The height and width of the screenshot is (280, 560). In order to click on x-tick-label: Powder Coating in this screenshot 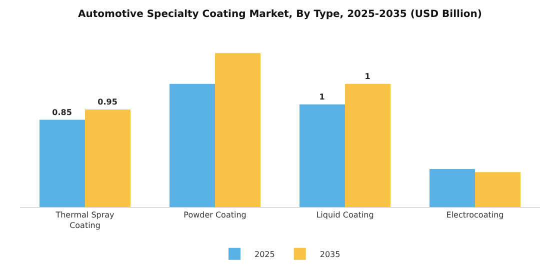, I will do `click(215, 215)`.